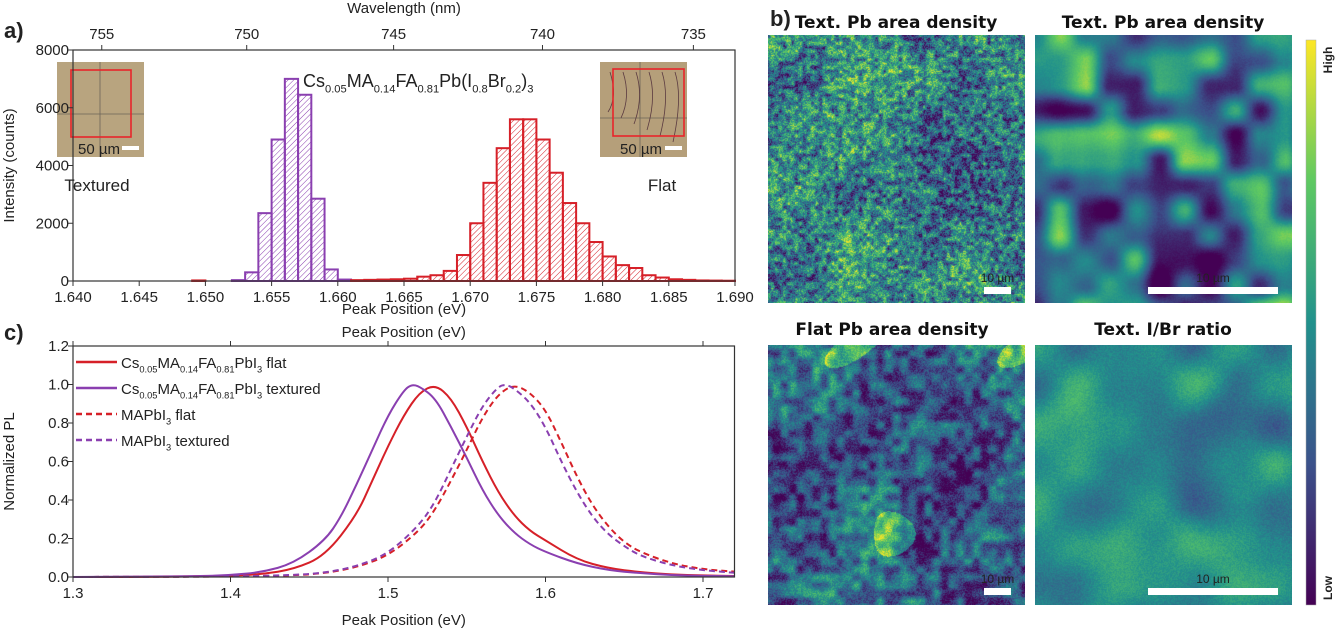 The image size is (1336, 631). What do you see at coordinates (204, 365) in the screenshot?
I see `legend-label: Cs0.05MA0.14FA0.81PbI3 flat` at bounding box center [204, 365].